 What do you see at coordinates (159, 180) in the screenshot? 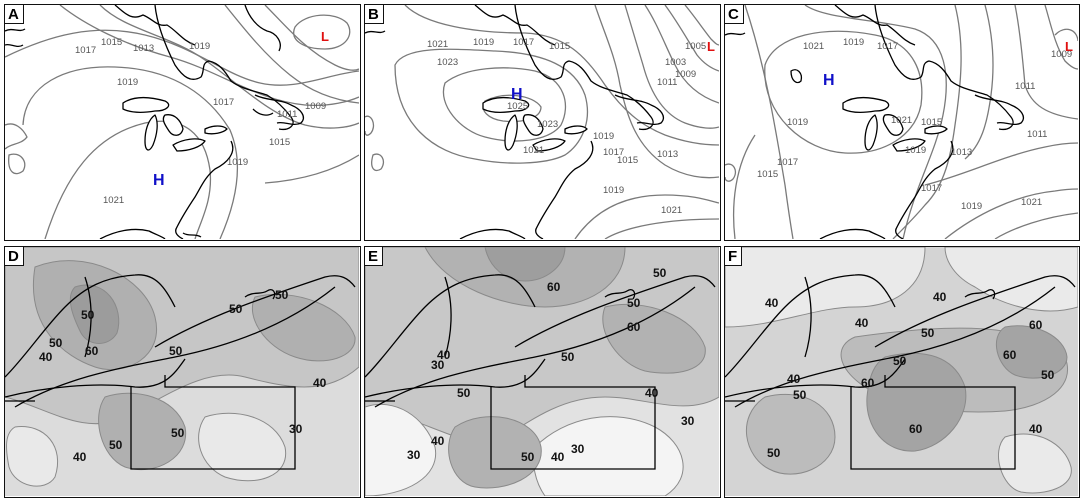
I see `high-pressure-marker: H` at bounding box center [159, 180].